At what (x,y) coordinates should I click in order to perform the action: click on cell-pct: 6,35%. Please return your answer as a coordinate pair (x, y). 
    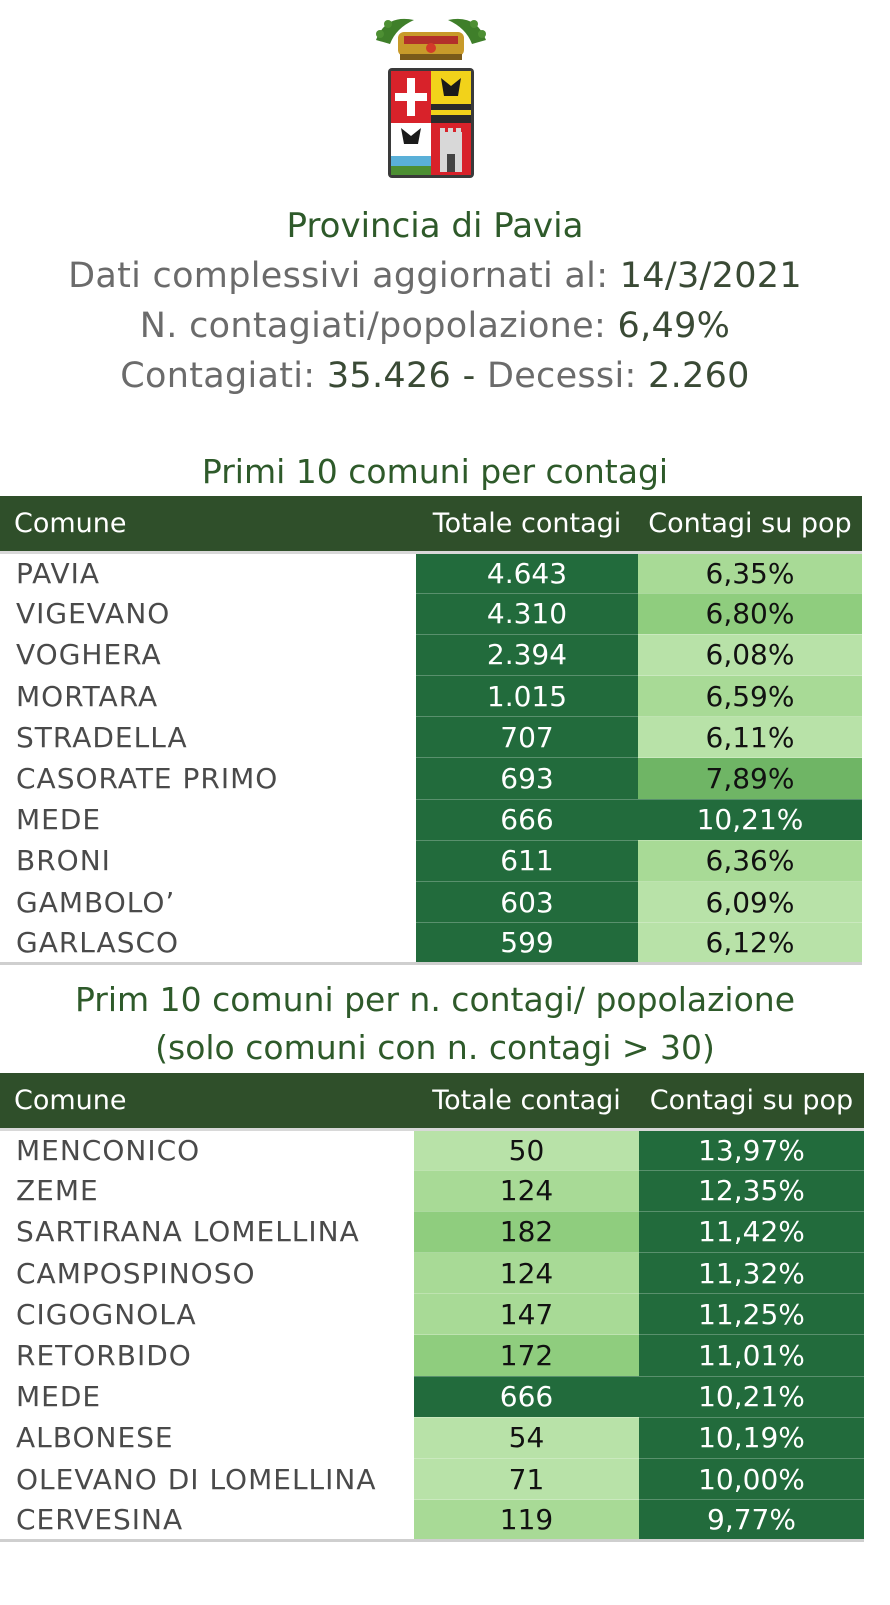
    Looking at the image, I should click on (750, 573).